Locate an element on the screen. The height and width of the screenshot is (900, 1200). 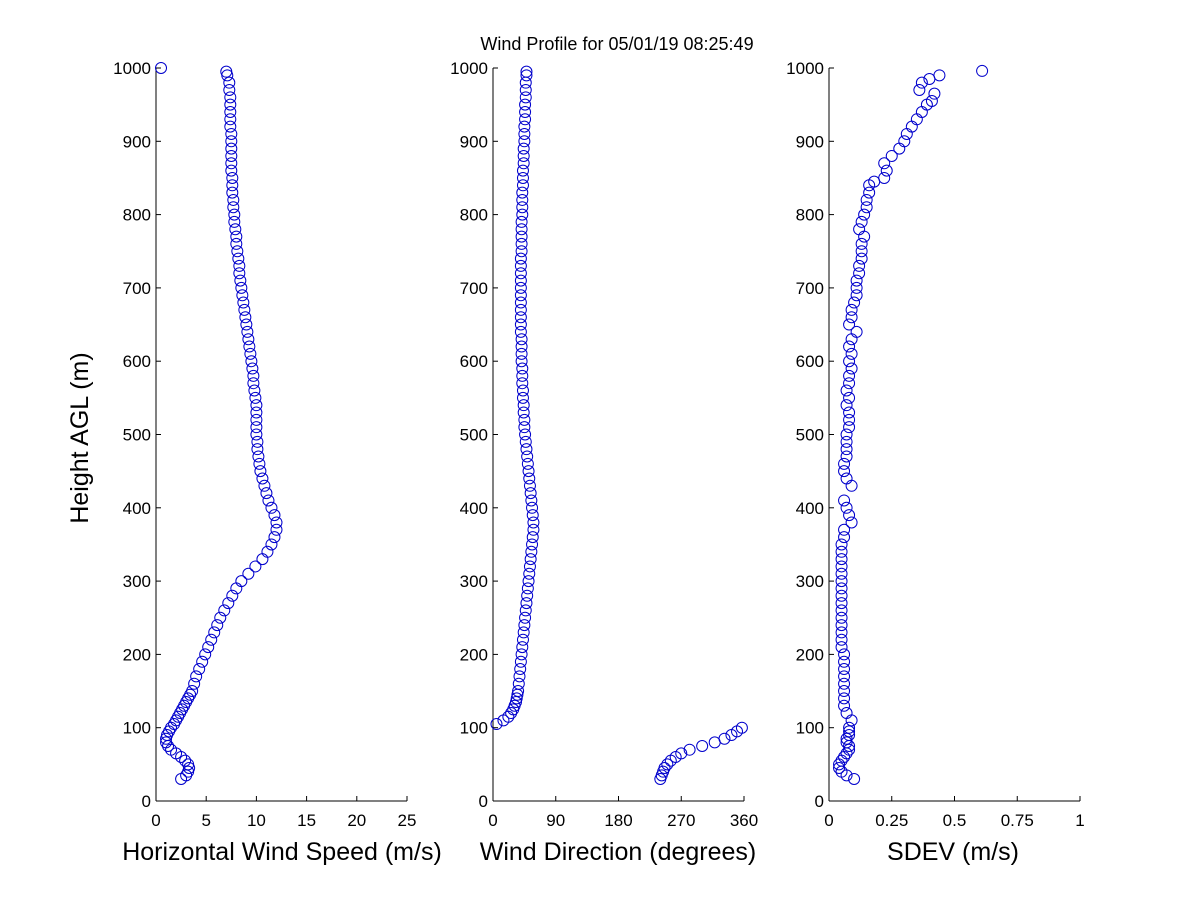
sdev-x-tick-label: 0.75 is located at coordinates (1017, 820).